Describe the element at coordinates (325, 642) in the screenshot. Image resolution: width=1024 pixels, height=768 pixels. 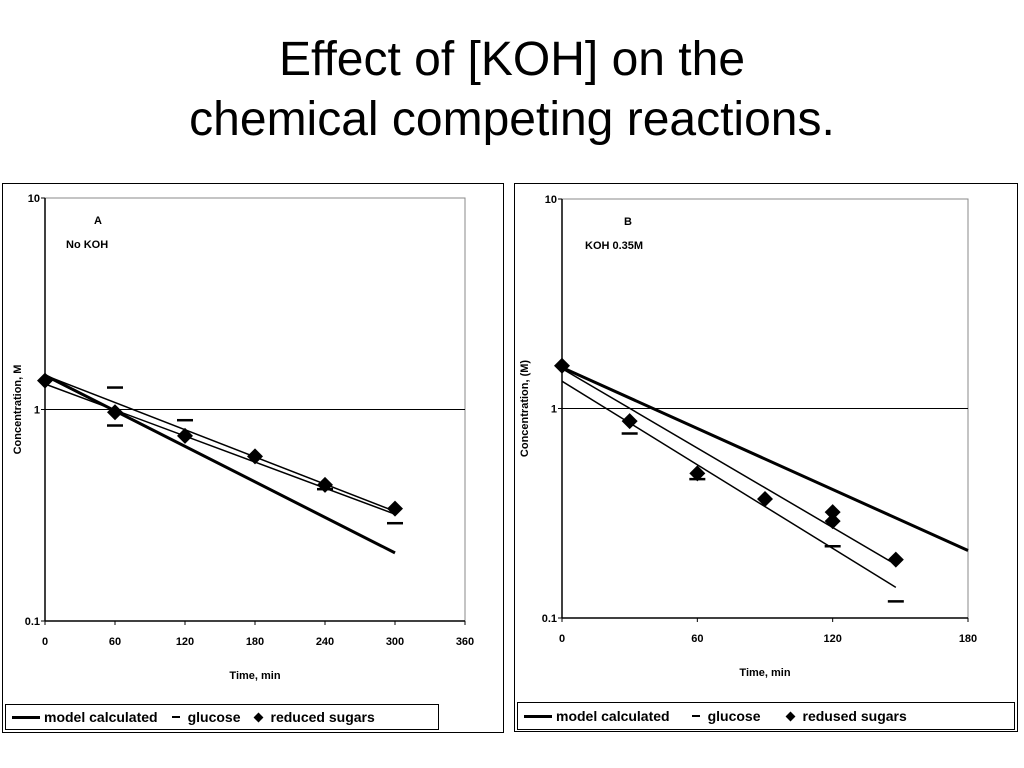
I see `x-tick-label: 240` at that location.